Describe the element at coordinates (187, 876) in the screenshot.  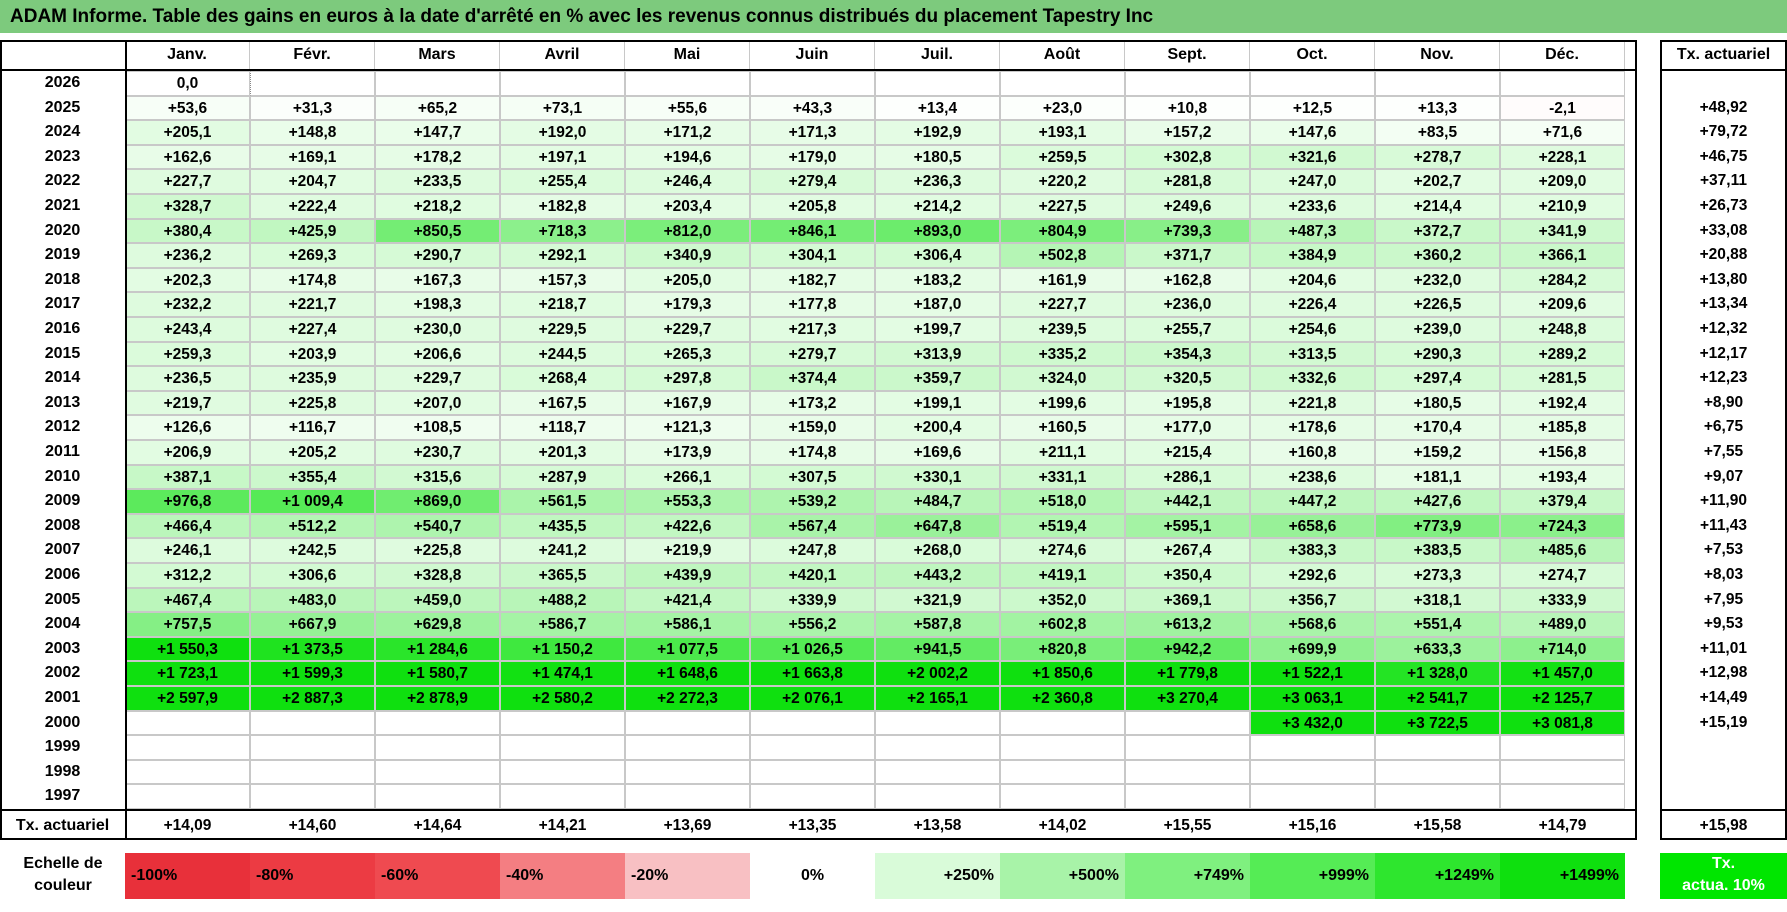
I see `color-scale-swatch: -100%` at that location.